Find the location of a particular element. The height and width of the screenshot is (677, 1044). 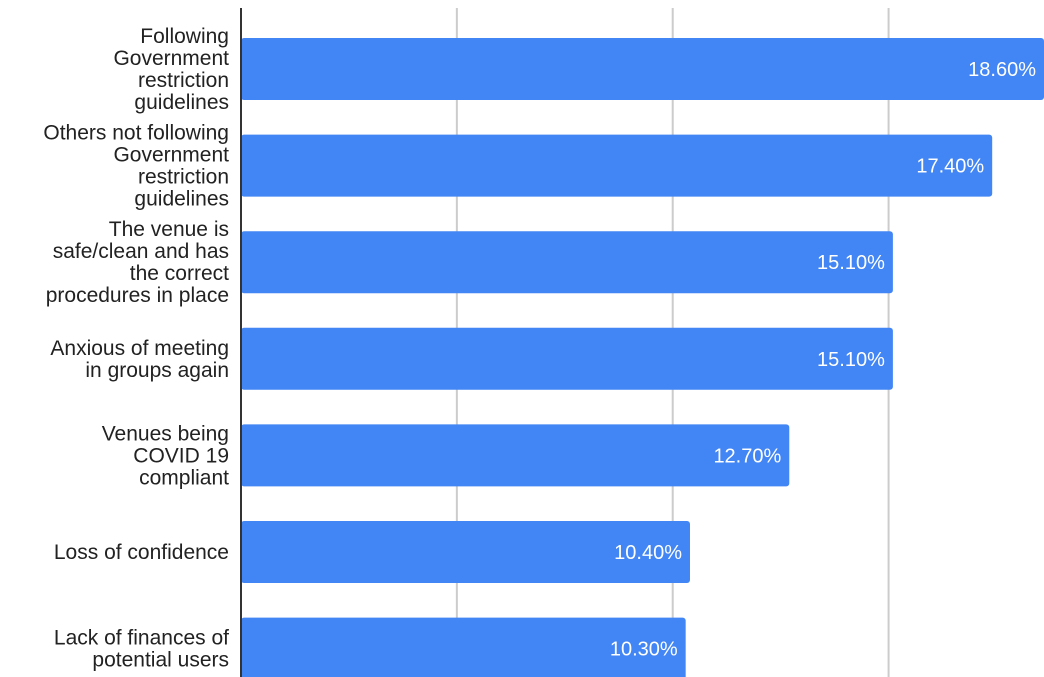

data-label: 10.30% is located at coordinates (644, 650).